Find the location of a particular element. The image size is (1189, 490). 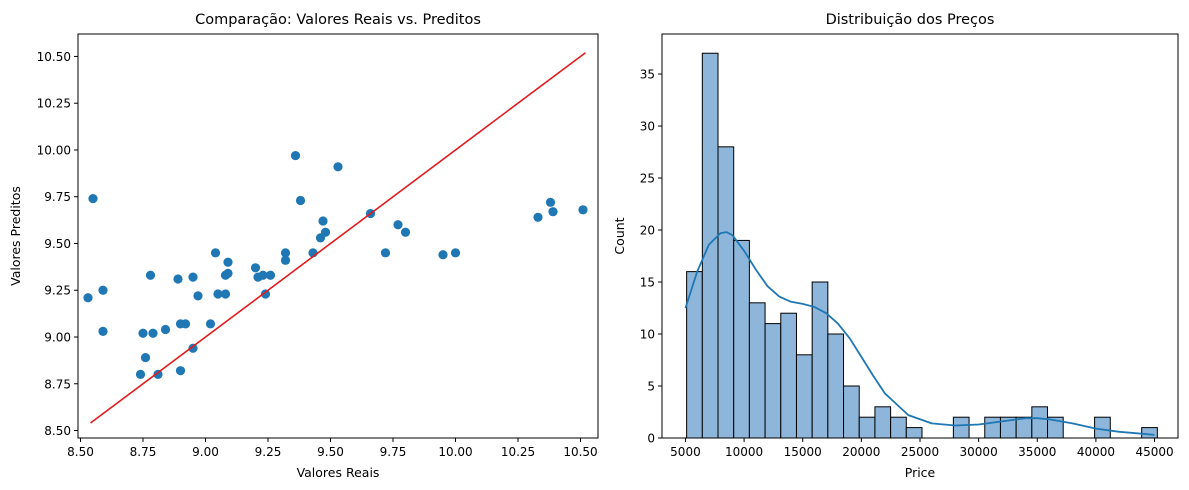

scatter-y-ticks: 8.50 8.75 9.00 9.25 9.50 9.75 10.00 10.25 10.50 is located at coordinates (57, 244).